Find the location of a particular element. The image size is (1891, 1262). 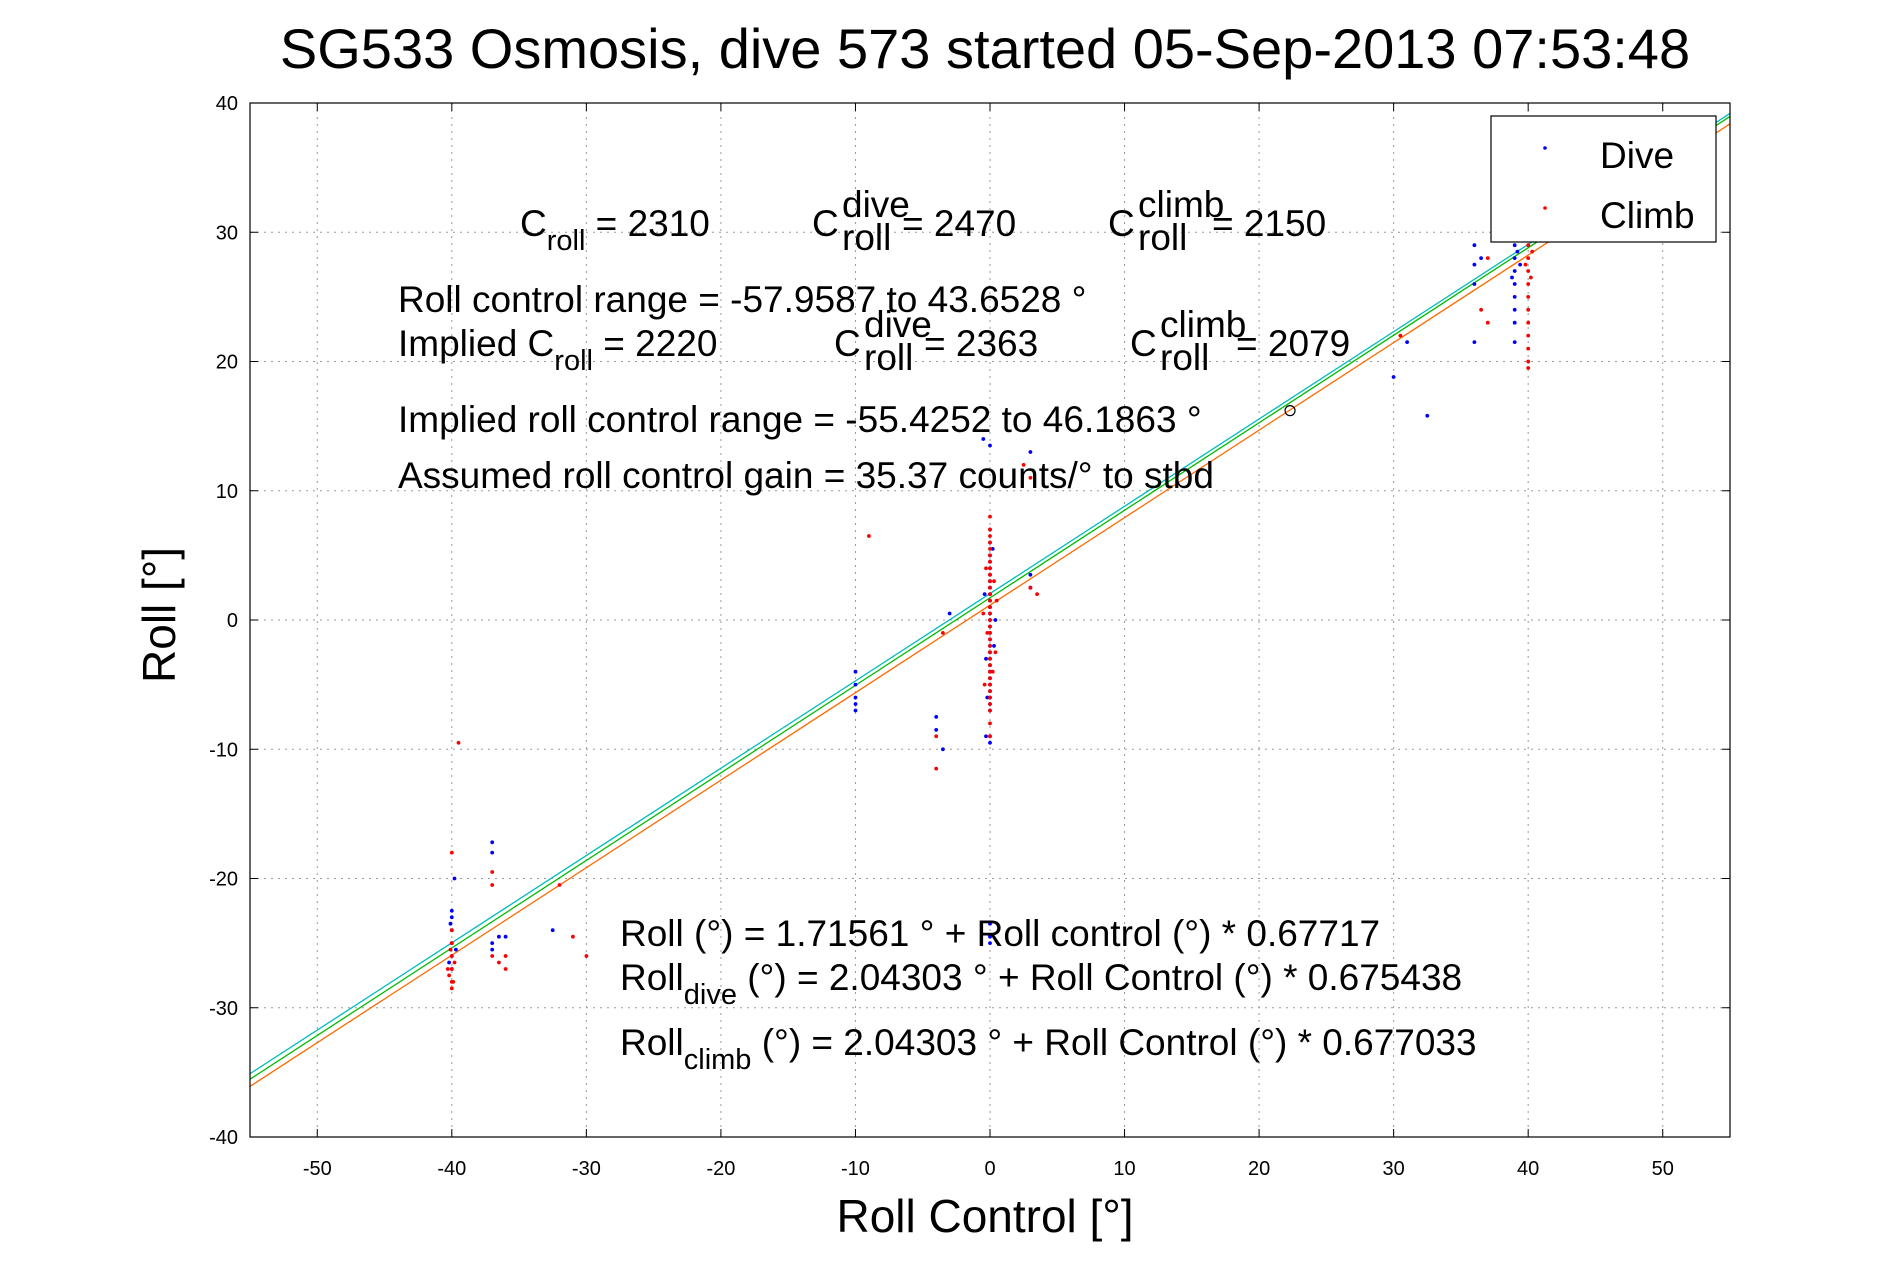

annotation-c-climb-value: = 2150 is located at coordinates (1269, 223).